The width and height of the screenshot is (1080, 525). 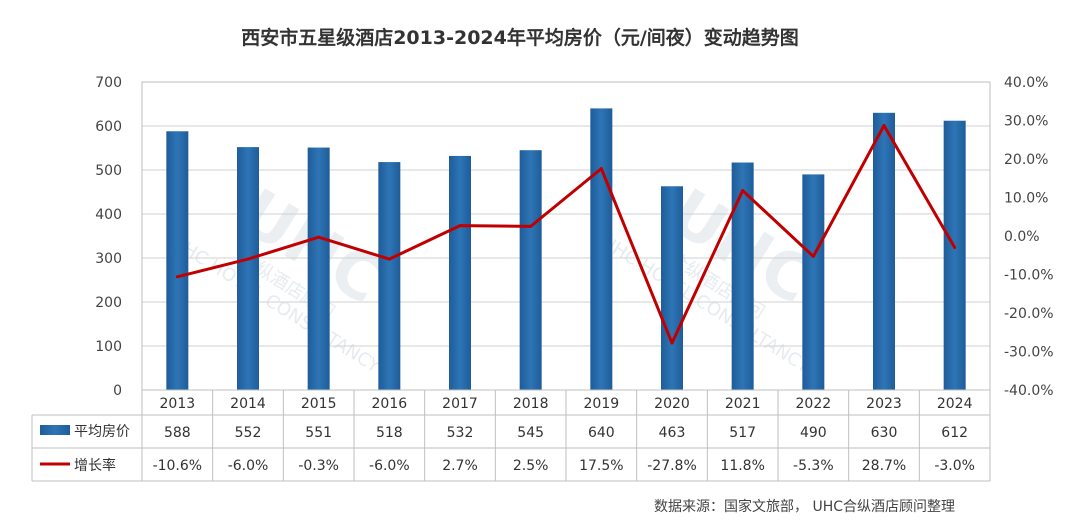 I want to click on category-label: 2019, so click(x=602, y=404).